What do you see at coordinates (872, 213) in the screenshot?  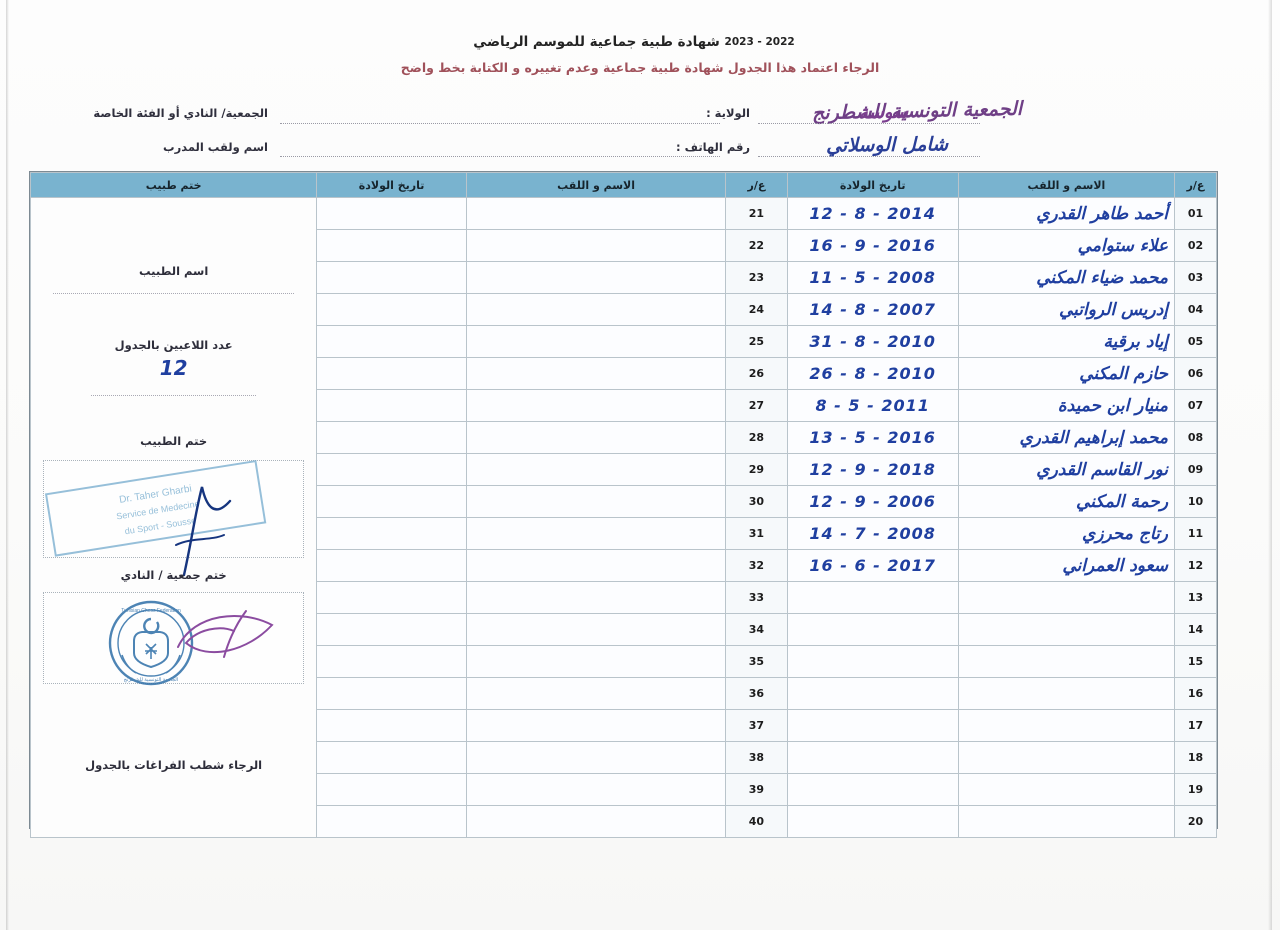 I see `cell-dob-right: 2014 - 8 - 12` at bounding box center [872, 213].